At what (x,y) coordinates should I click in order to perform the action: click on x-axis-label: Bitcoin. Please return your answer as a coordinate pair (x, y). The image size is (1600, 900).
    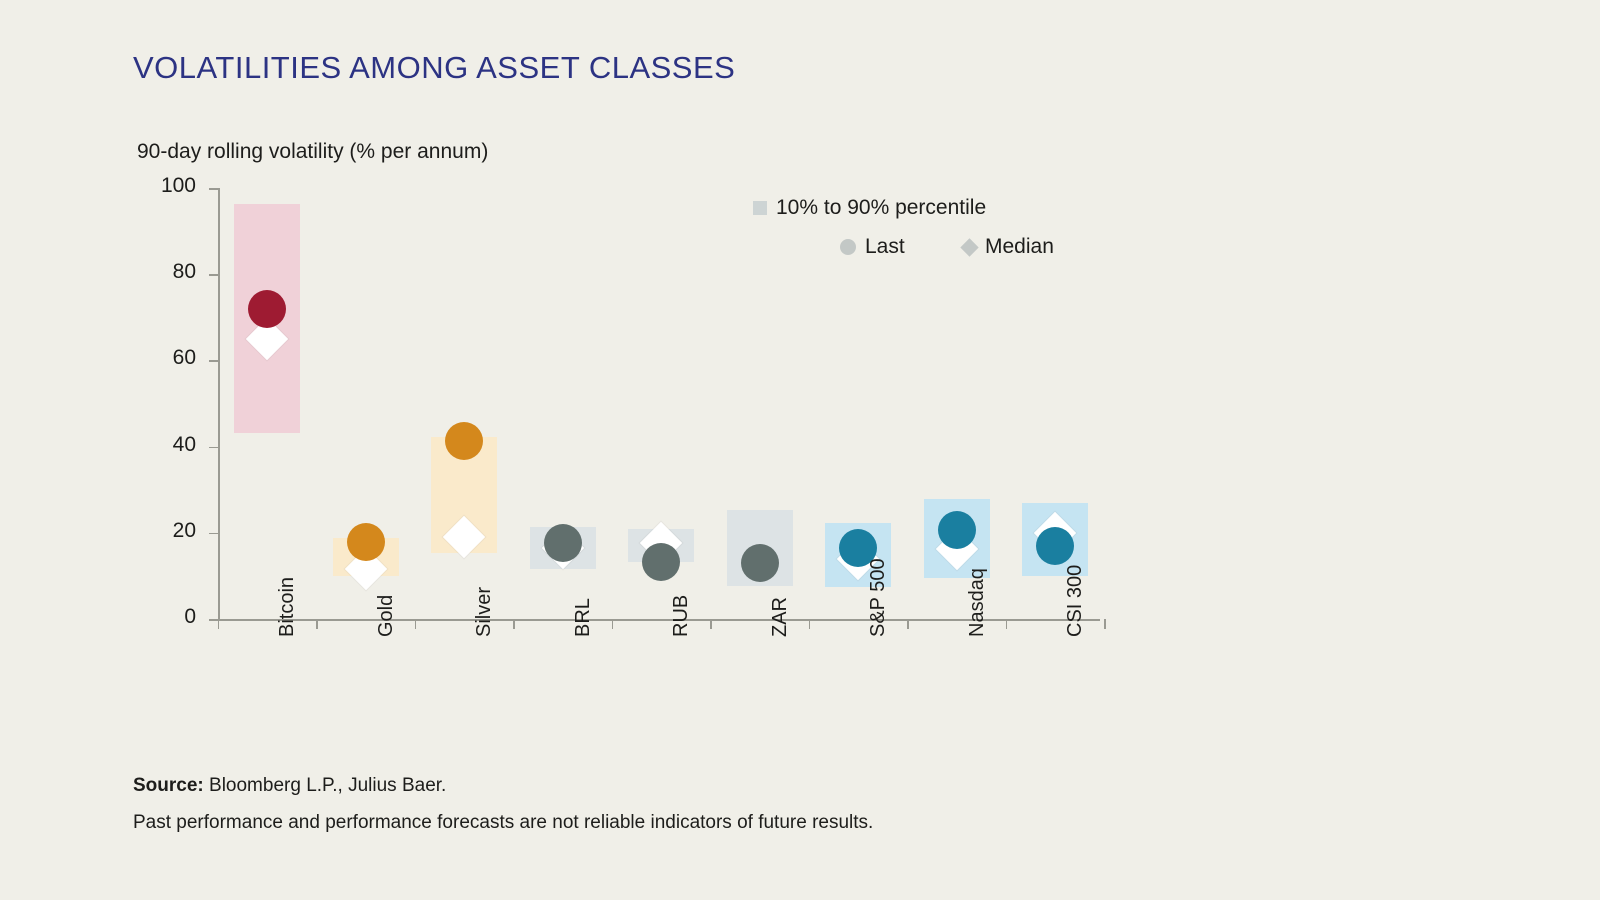
    Looking at the image, I should click on (287, 606).